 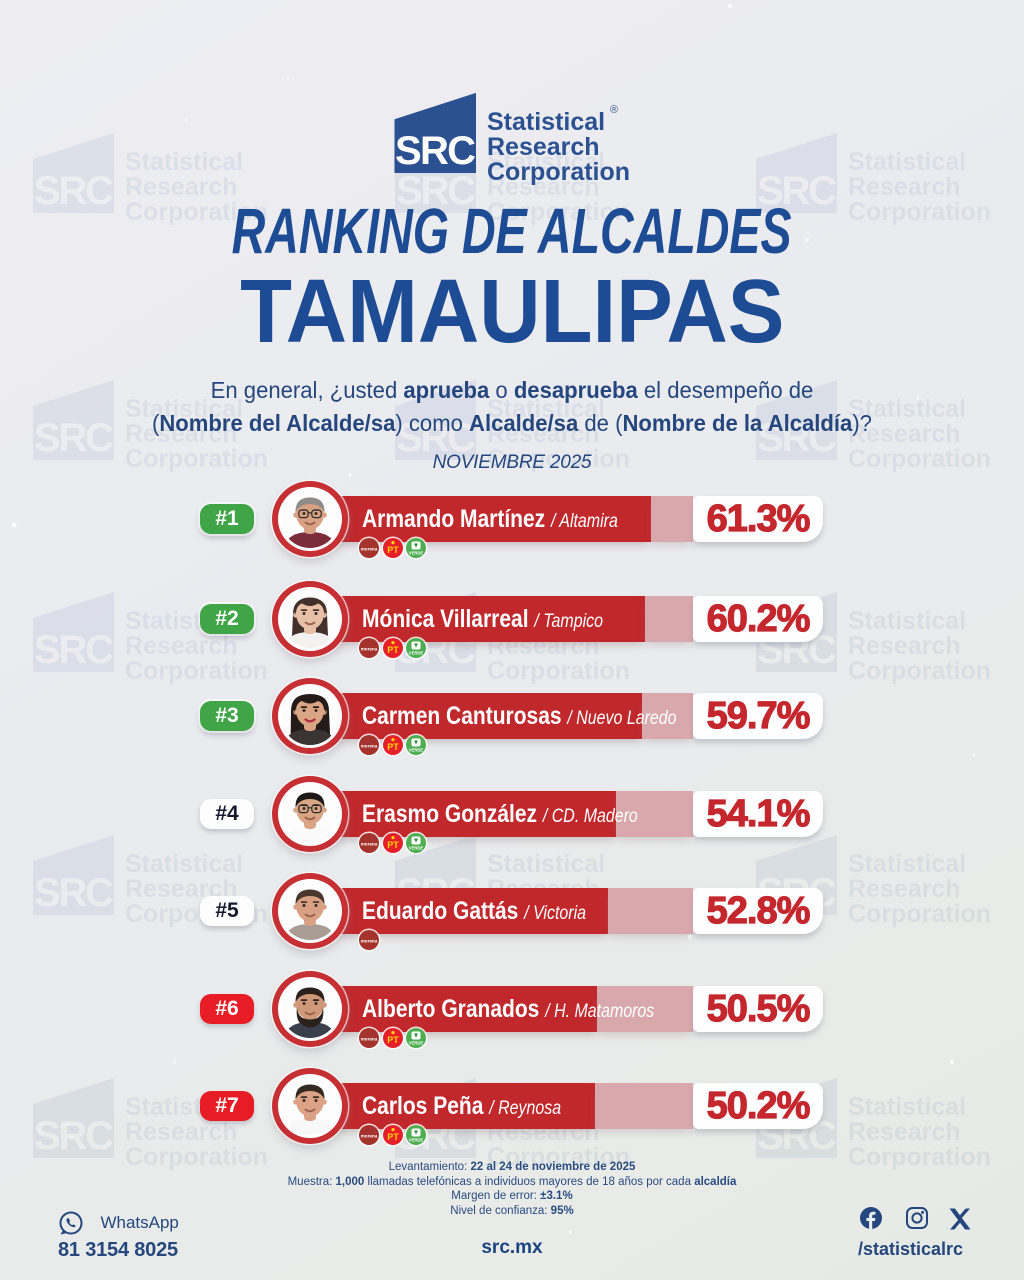 What do you see at coordinates (543, 147) in the screenshot?
I see `svg-text: Research` at bounding box center [543, 147].